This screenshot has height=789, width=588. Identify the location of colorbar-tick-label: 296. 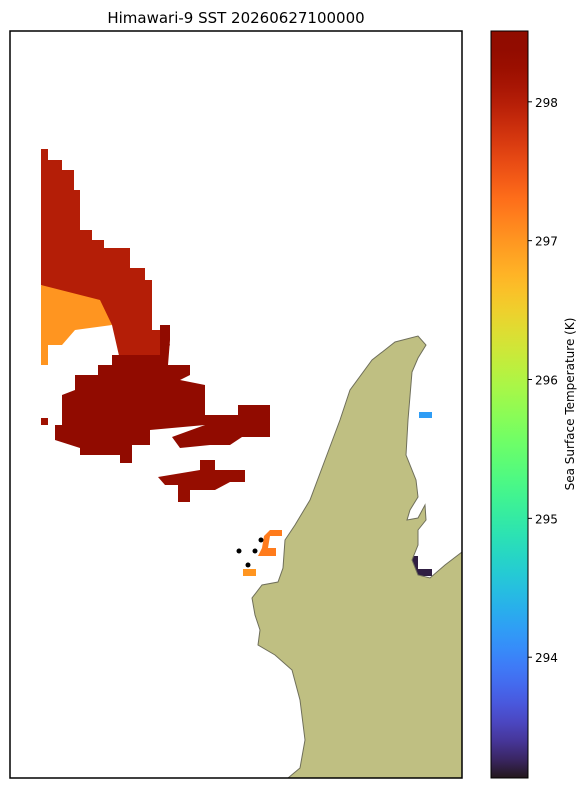
(546, 381).